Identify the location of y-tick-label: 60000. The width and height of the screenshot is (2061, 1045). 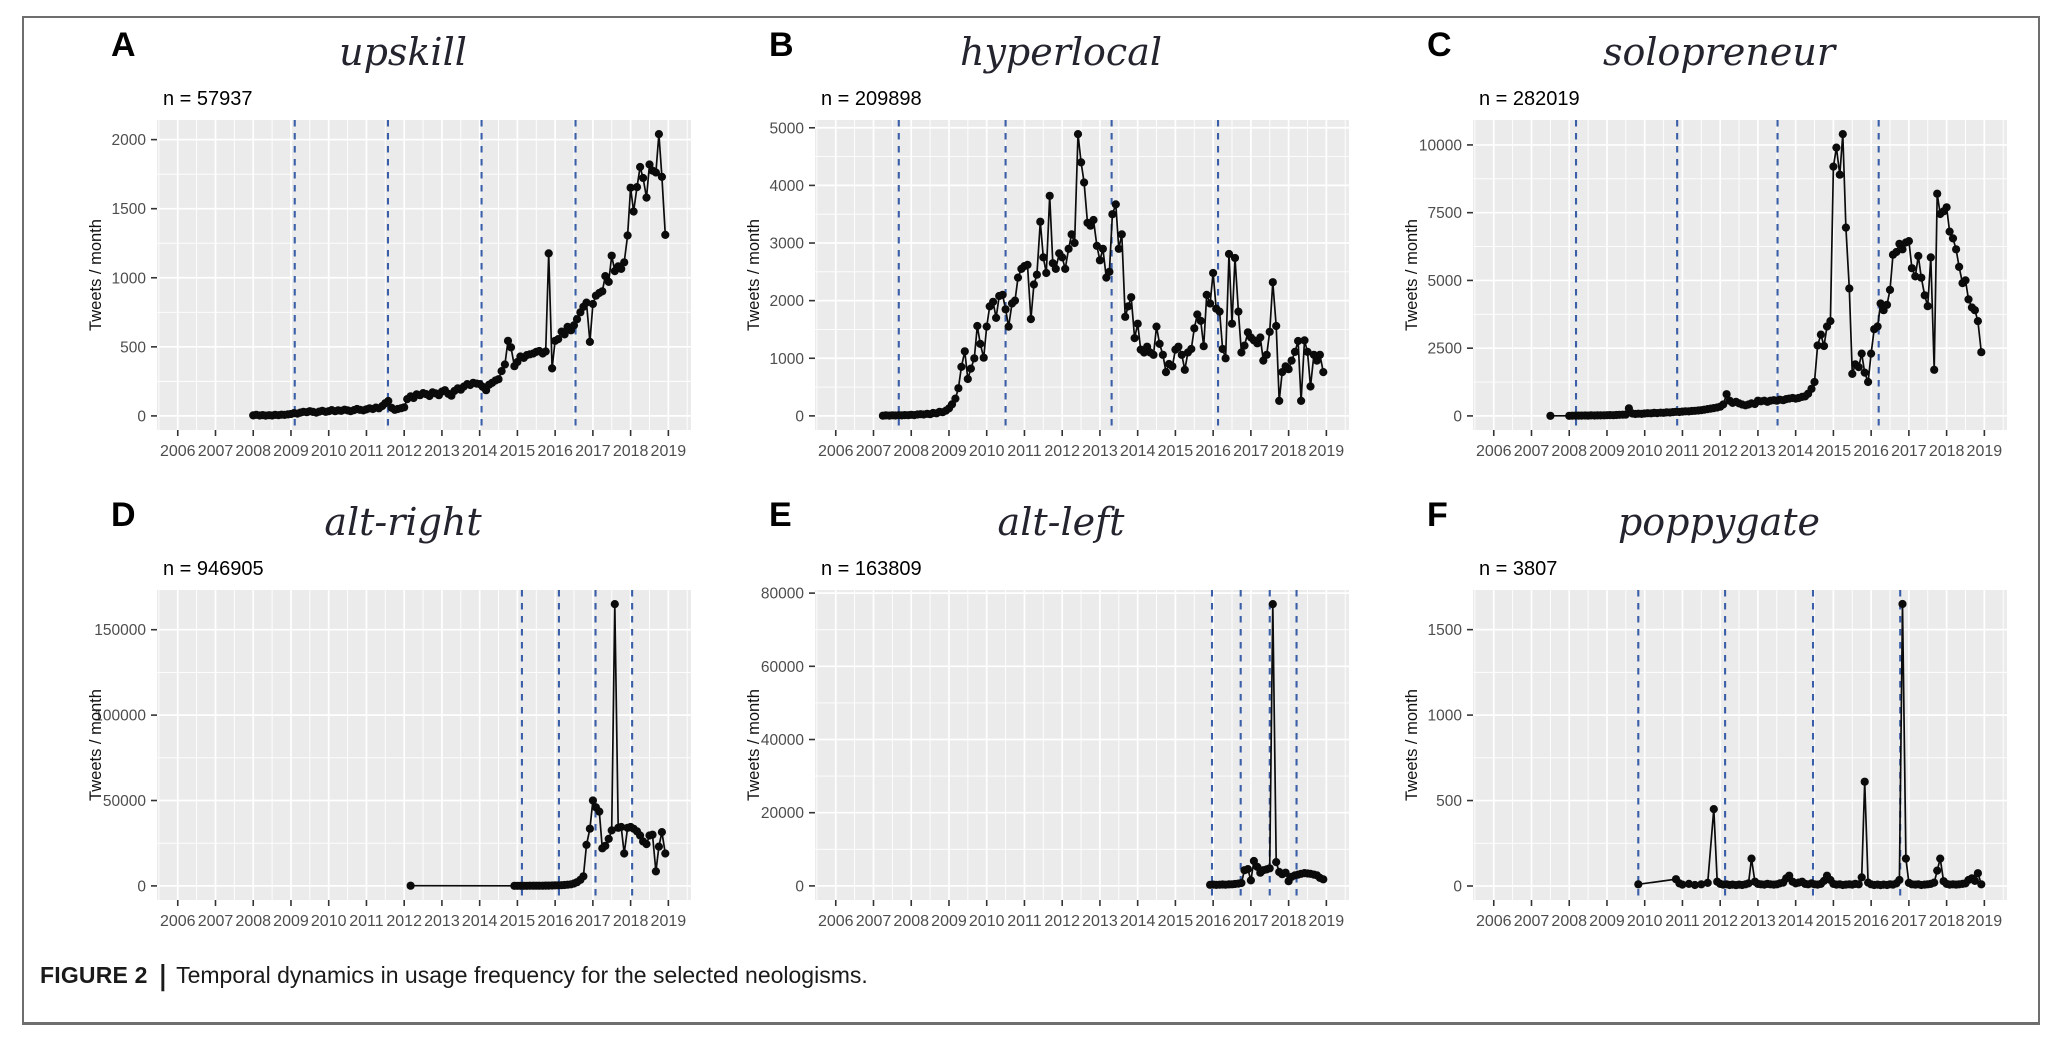
(782, 667).